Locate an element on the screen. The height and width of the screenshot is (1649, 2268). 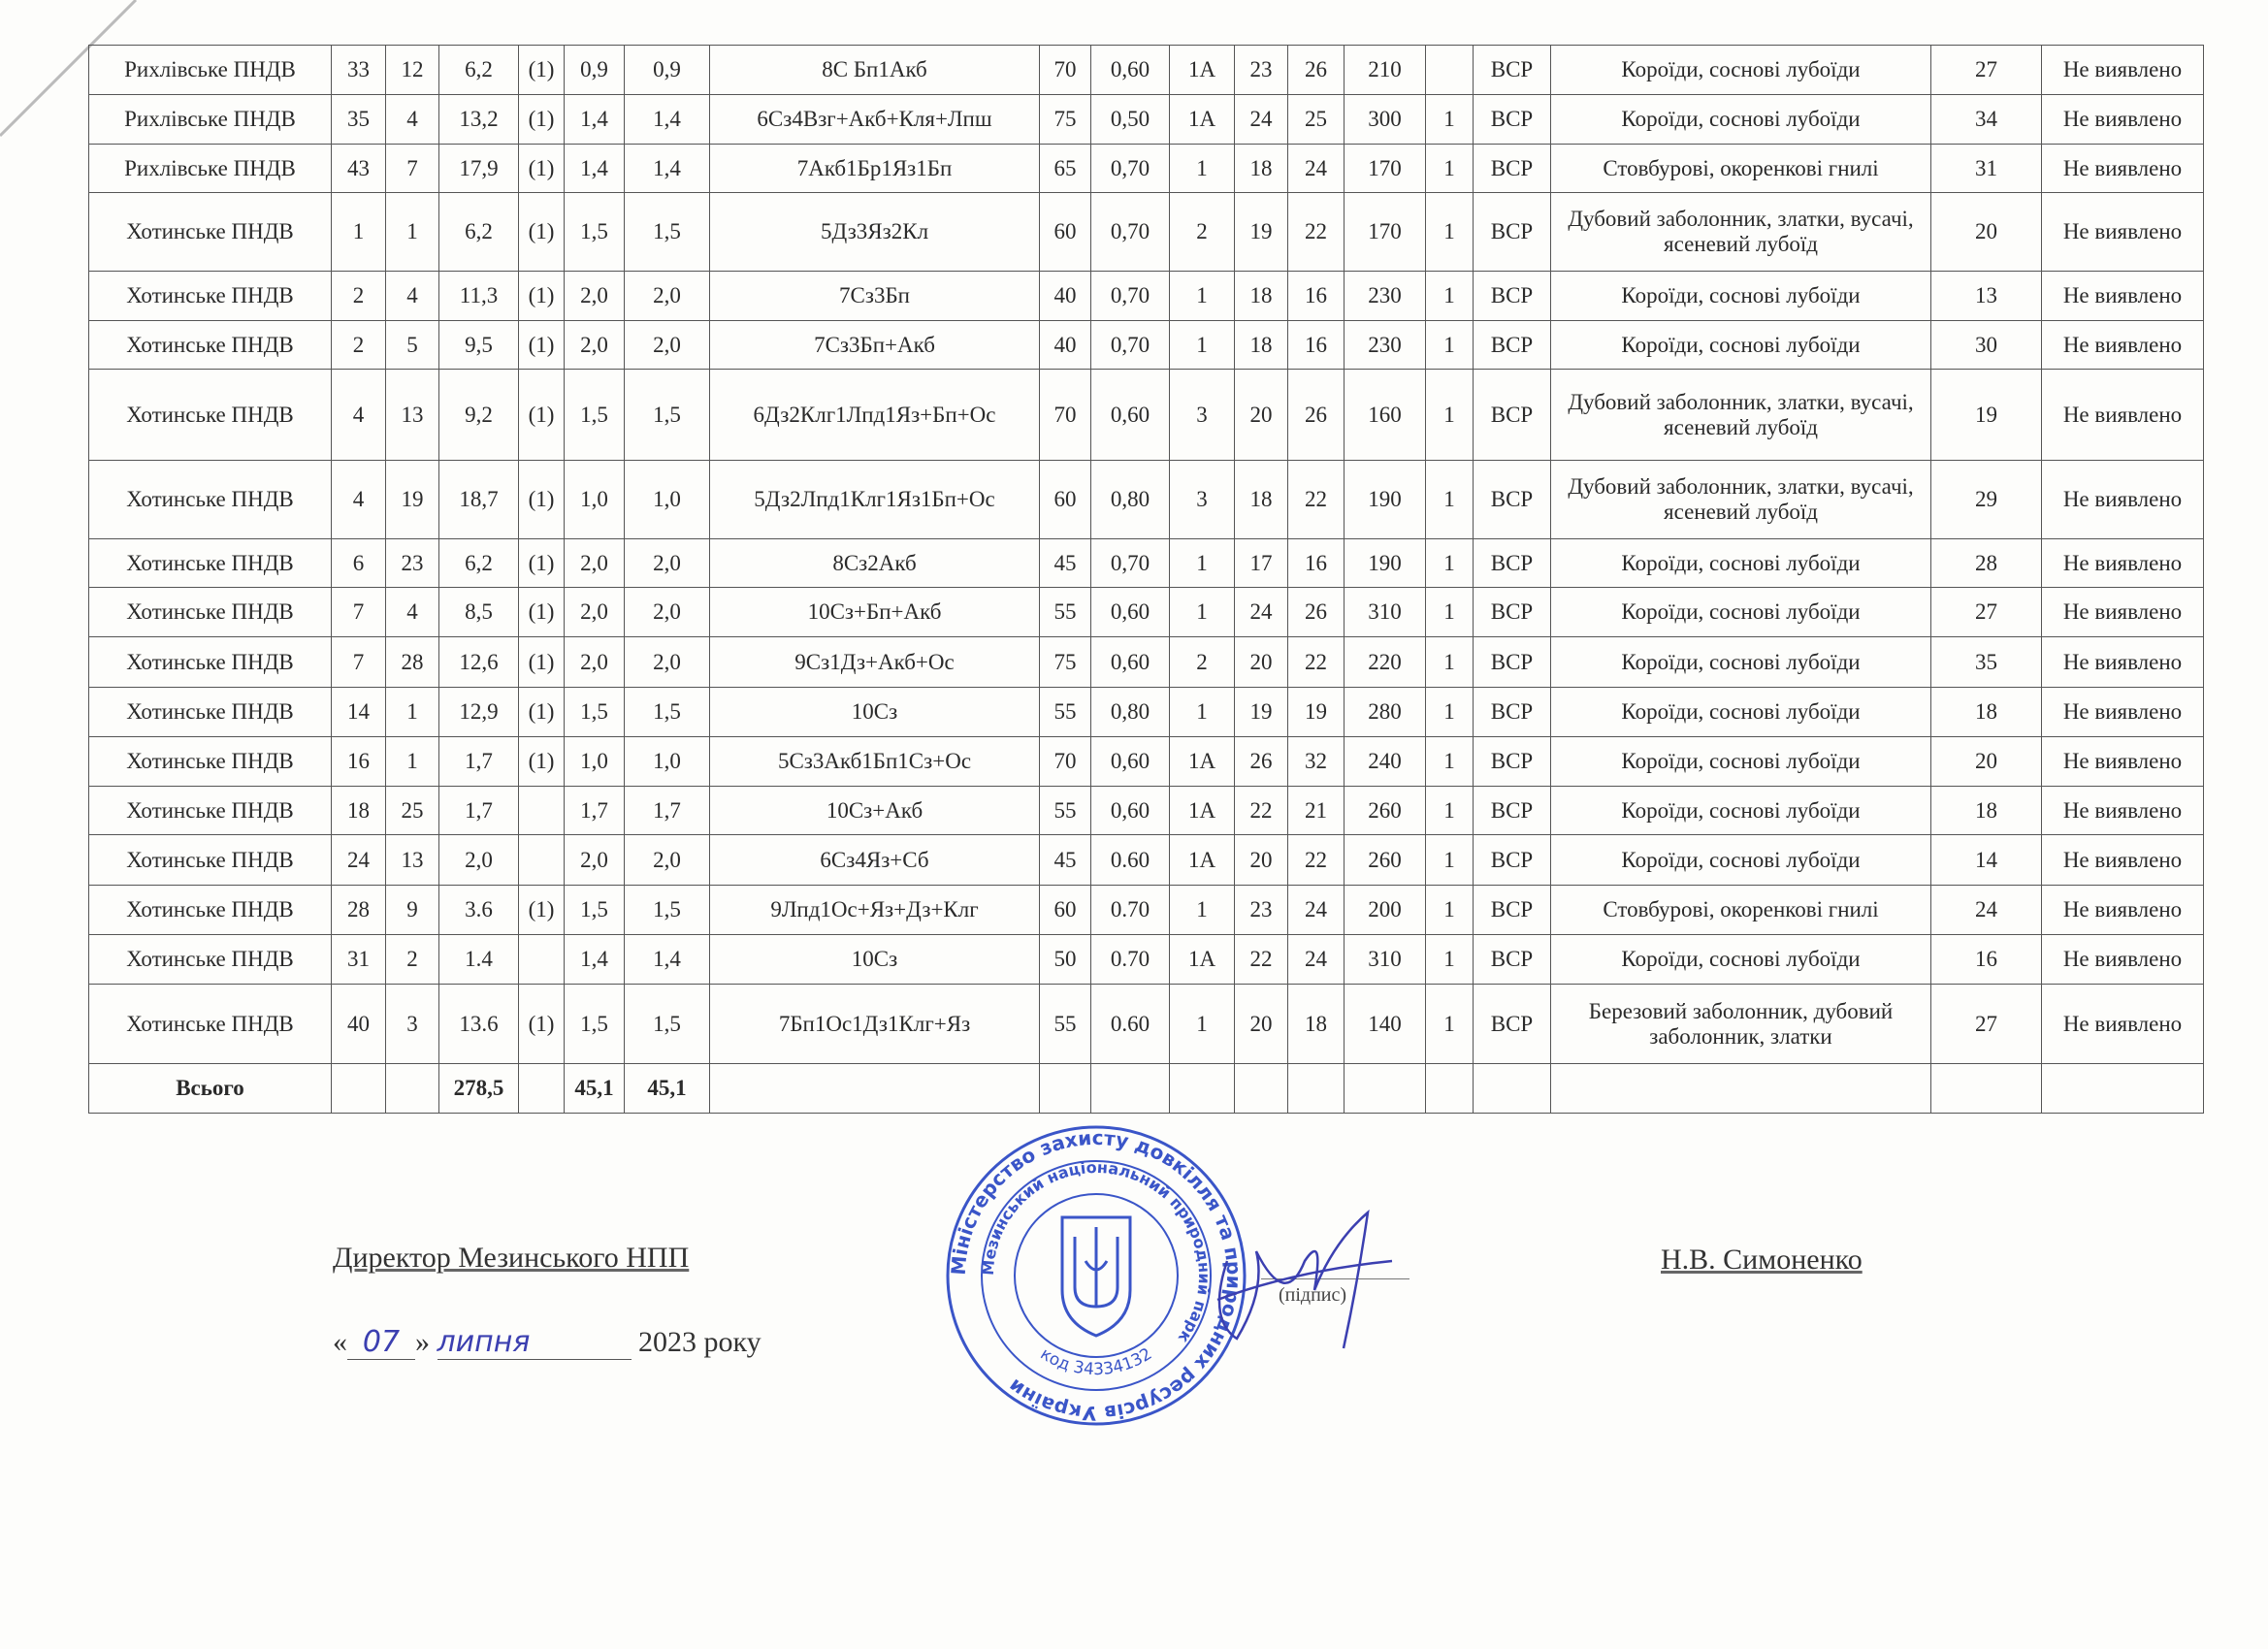
cell-age: 45 is located at coordinates (1065, 860).